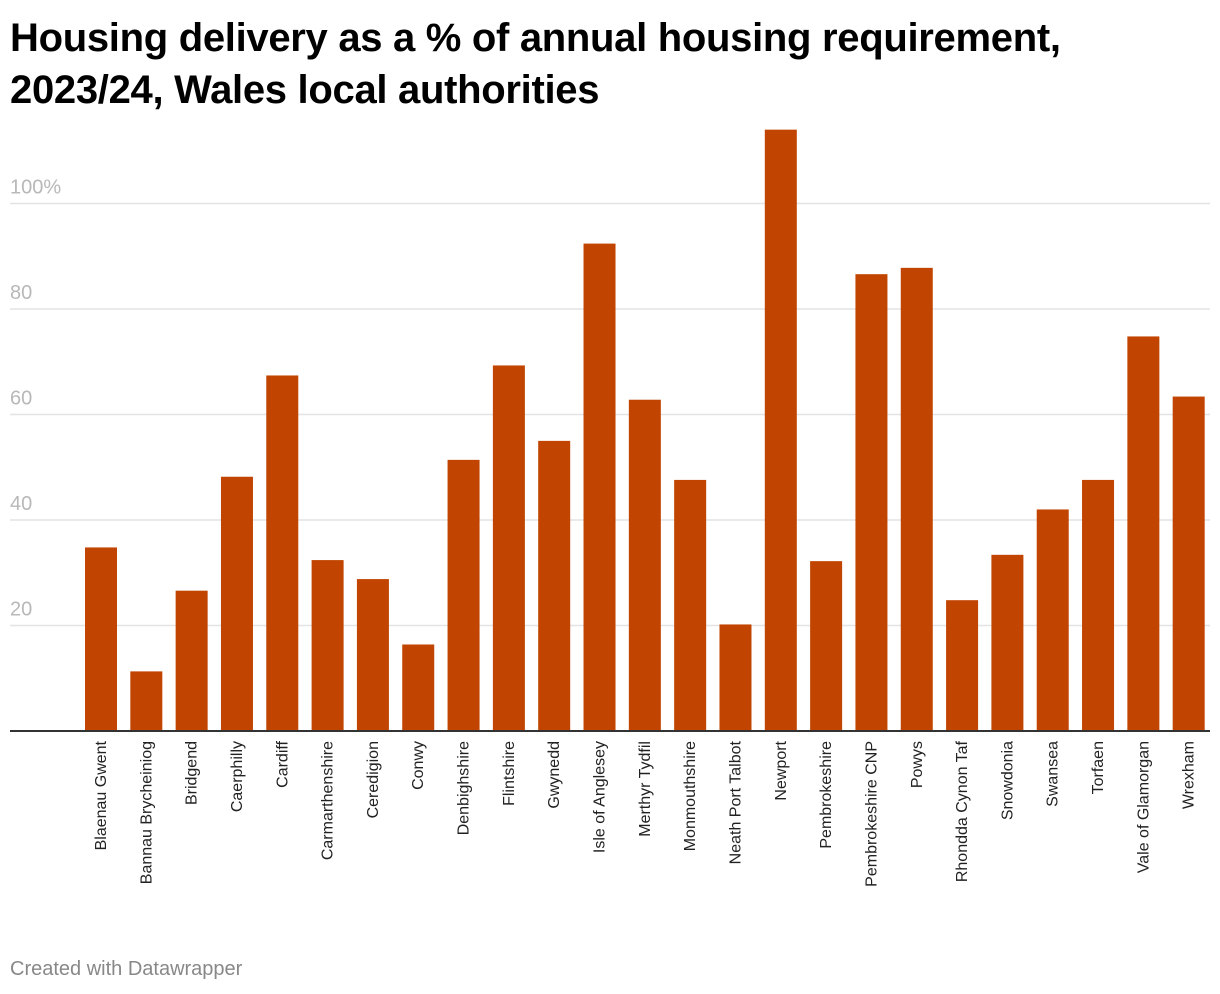 Image resolution: width=1220 pixels, height=994 pixels. I want to click on bar-bannau-brycheiniog, so click(146, 701).